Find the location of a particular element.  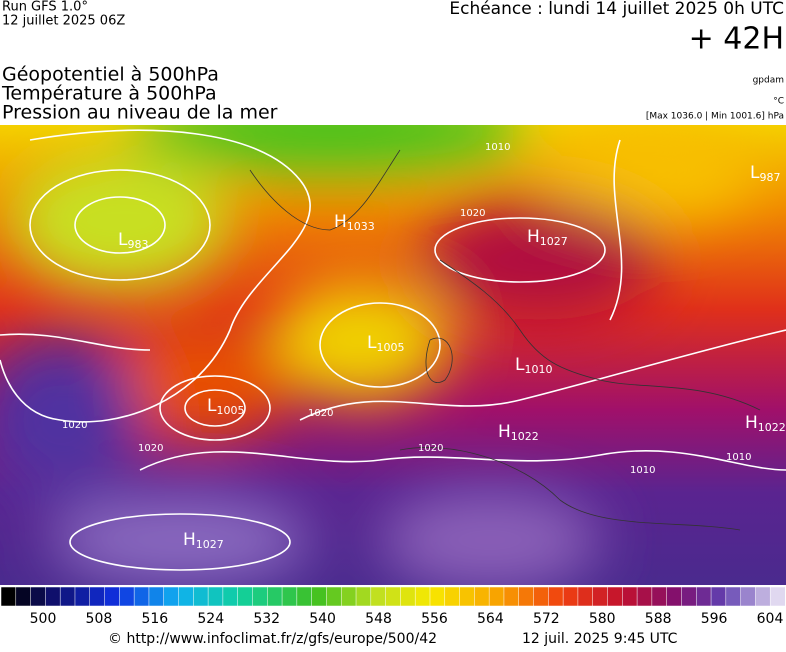

pressure-center: L1010 is located at coordinates (533, 365).